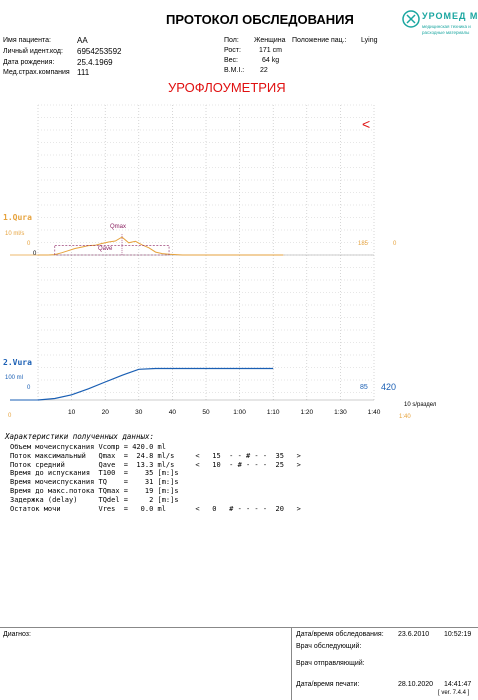 Image resolution: width=478 pixels, height=700 pixels. I want to click on volume-right-value-2: 420, so click(389, 387).